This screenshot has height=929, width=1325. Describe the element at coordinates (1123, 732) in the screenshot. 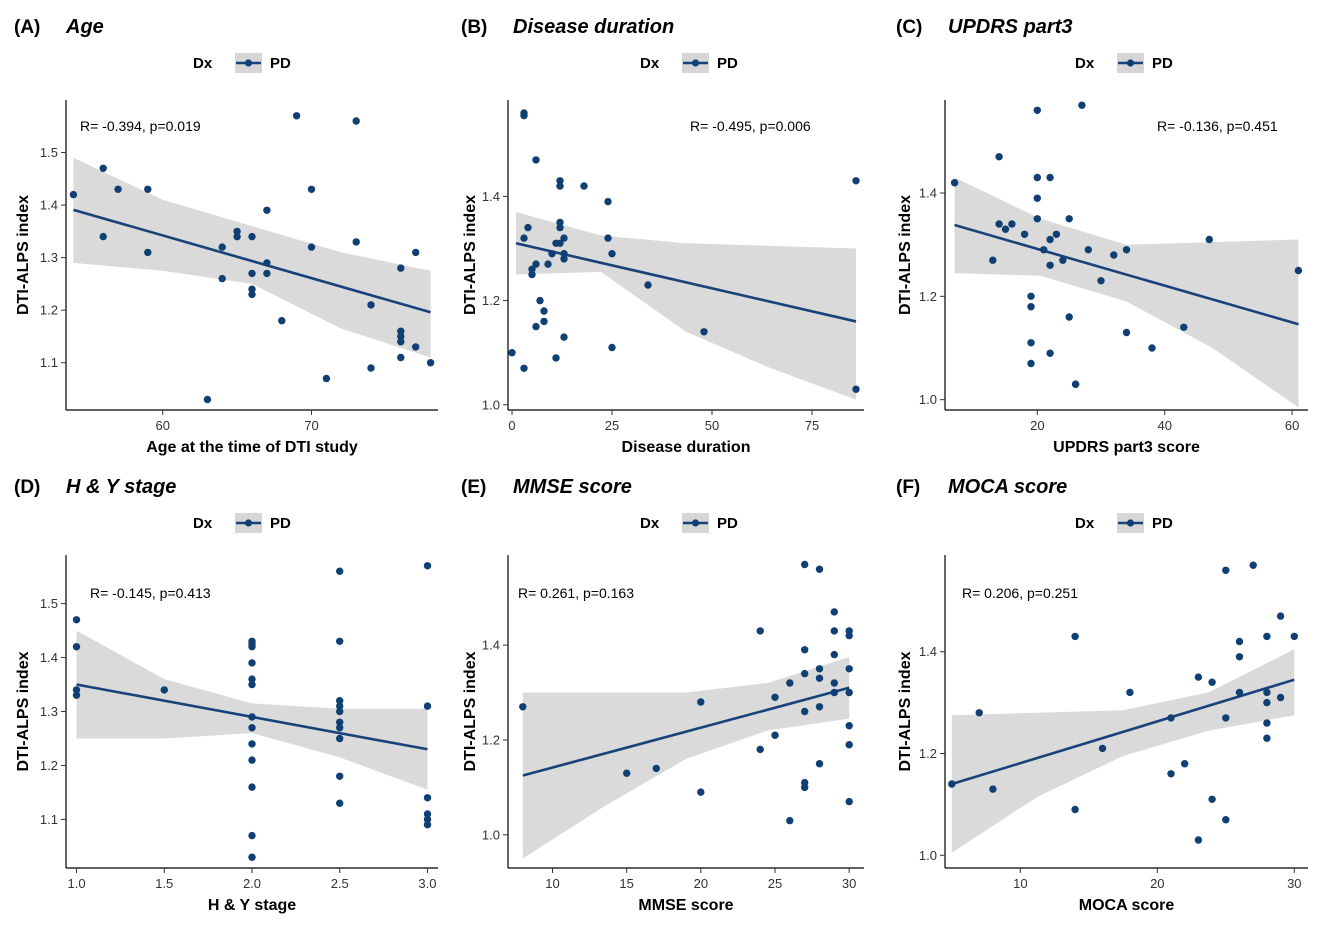

I see `regression-line` at that location.